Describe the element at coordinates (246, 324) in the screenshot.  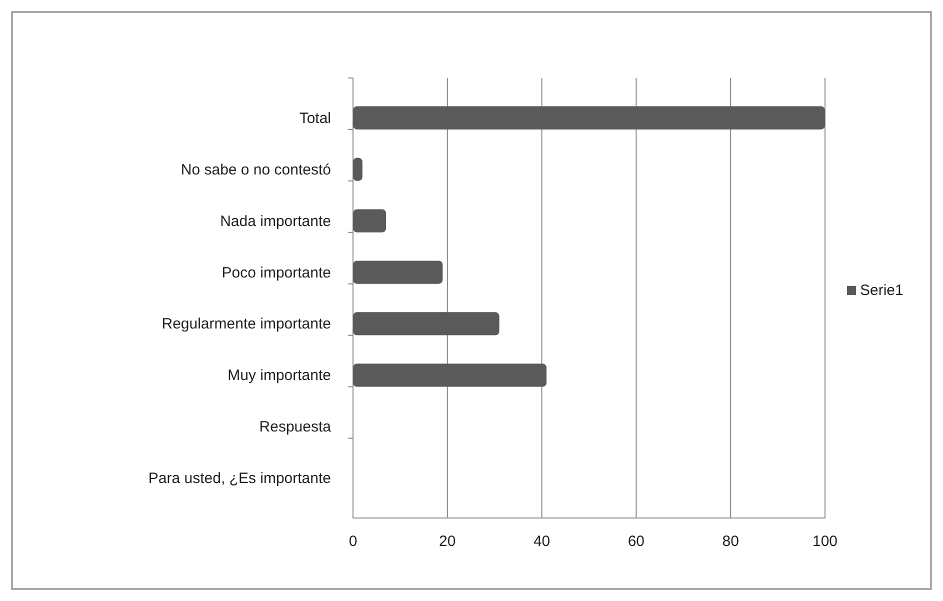
I see `y-tick-label: Regularmente importante` at that location.